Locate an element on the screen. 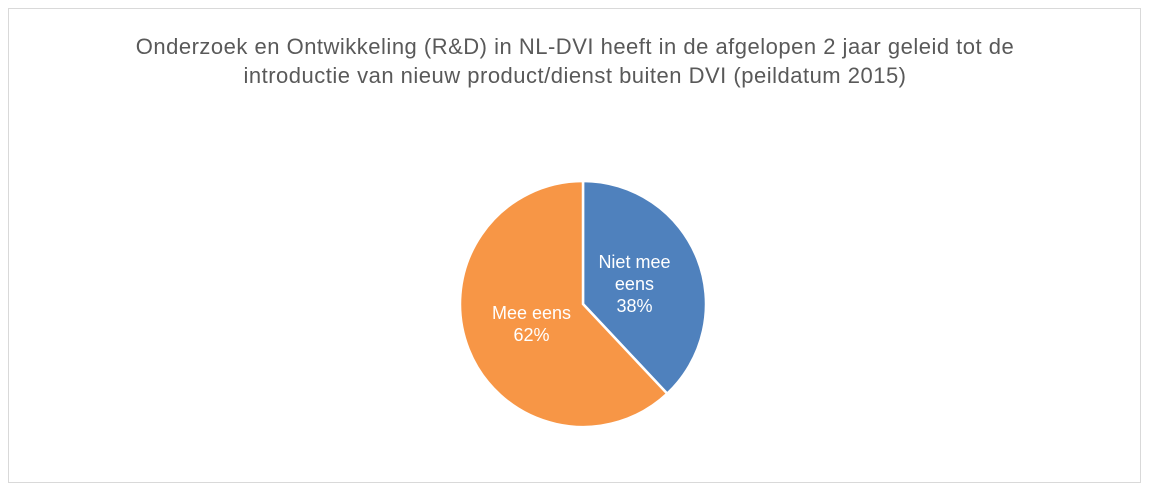  category-label: Niet mee eens is located at coordinates (634, 272).